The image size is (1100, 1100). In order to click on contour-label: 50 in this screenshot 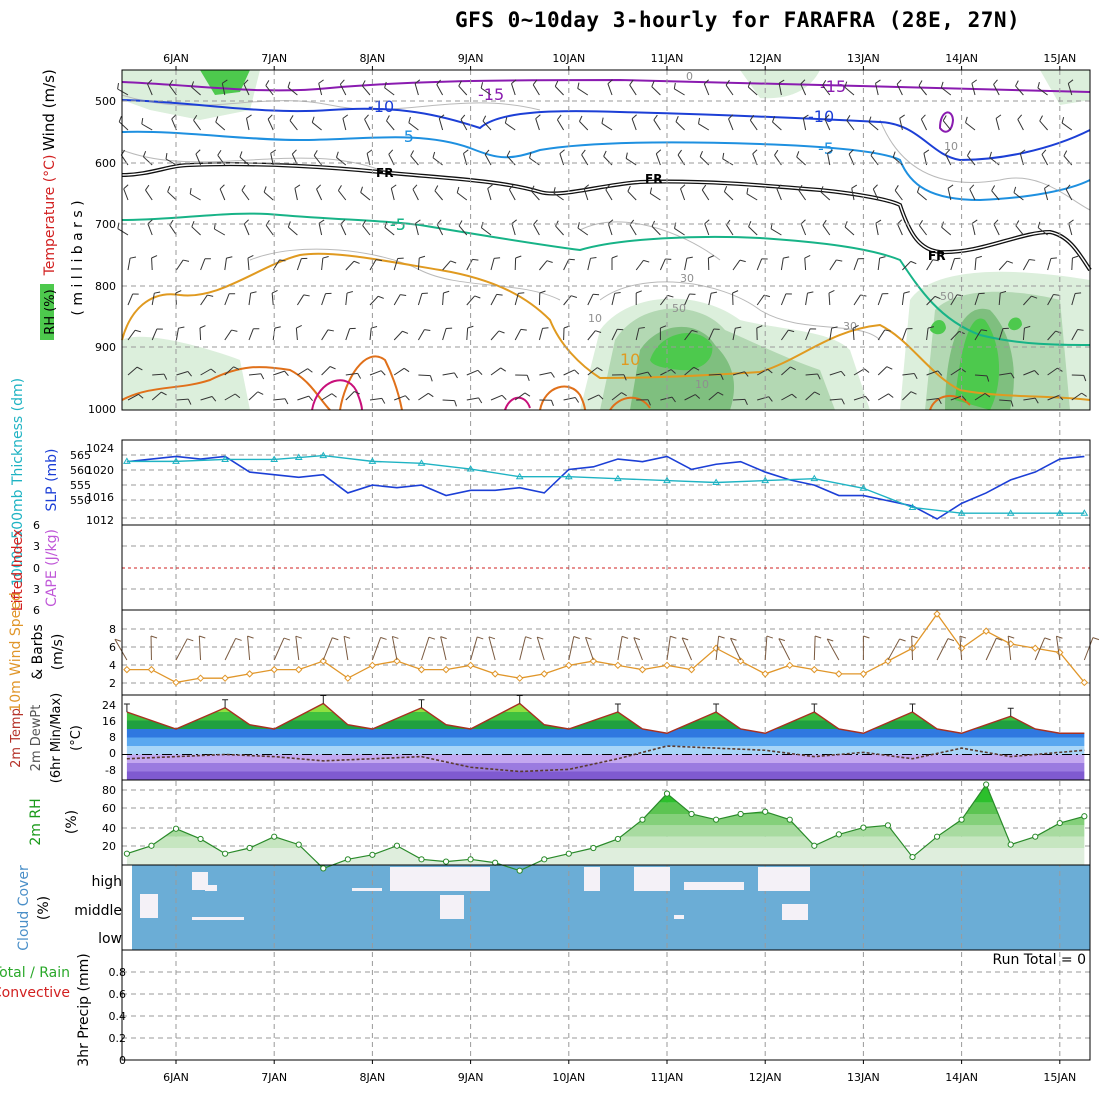, I will do `click(947, 296)`.